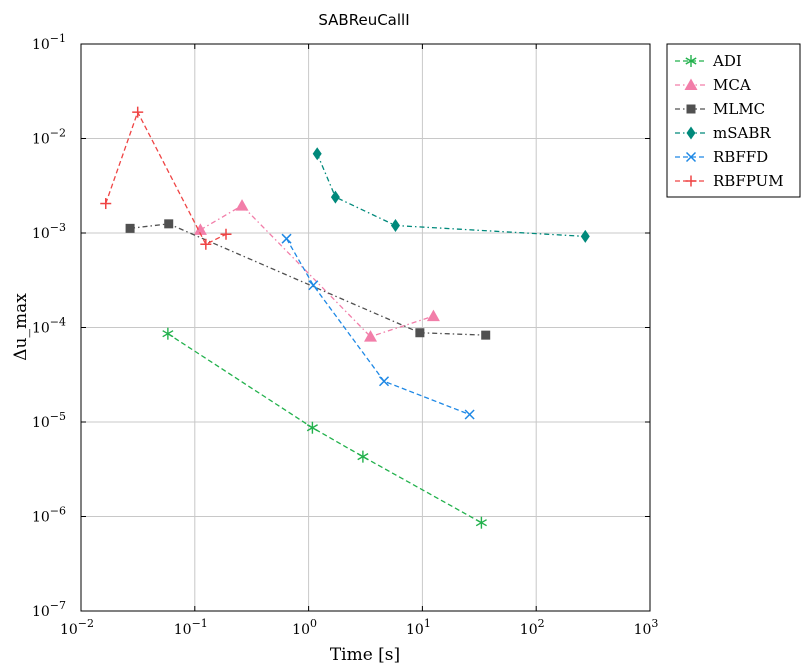 The image size is (804, 667). I want to click on x-tick-label: 10², so click(532, 627).